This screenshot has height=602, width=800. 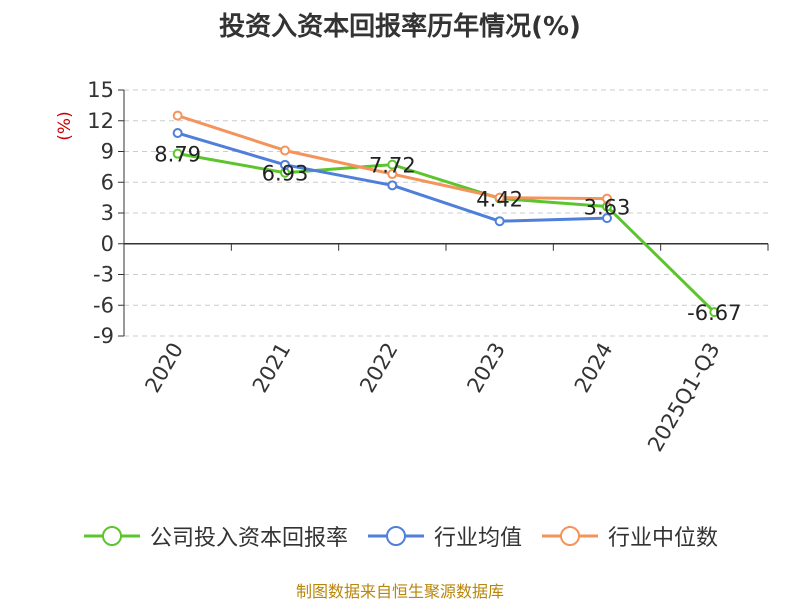 I want to click on legend-item: 行业均值, so click(x=444, y=536).